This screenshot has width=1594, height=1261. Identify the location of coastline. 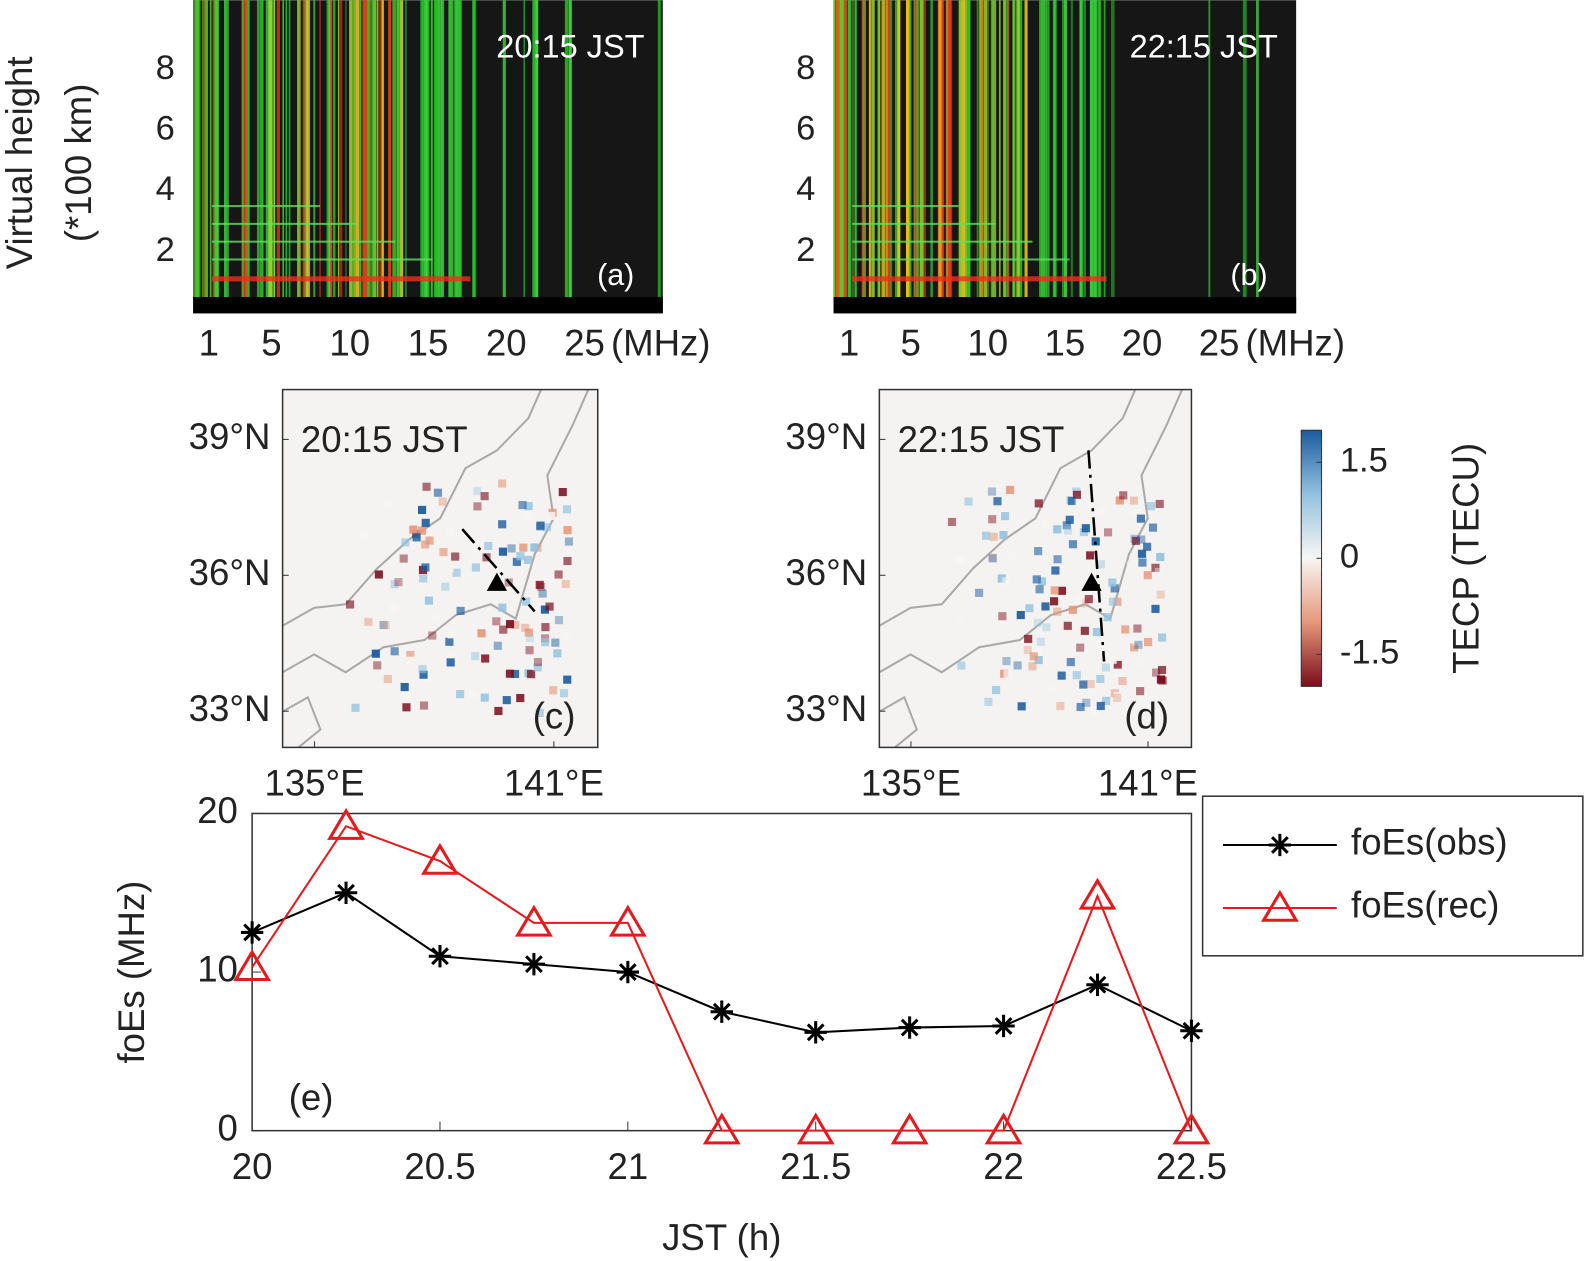
(1031, 531).